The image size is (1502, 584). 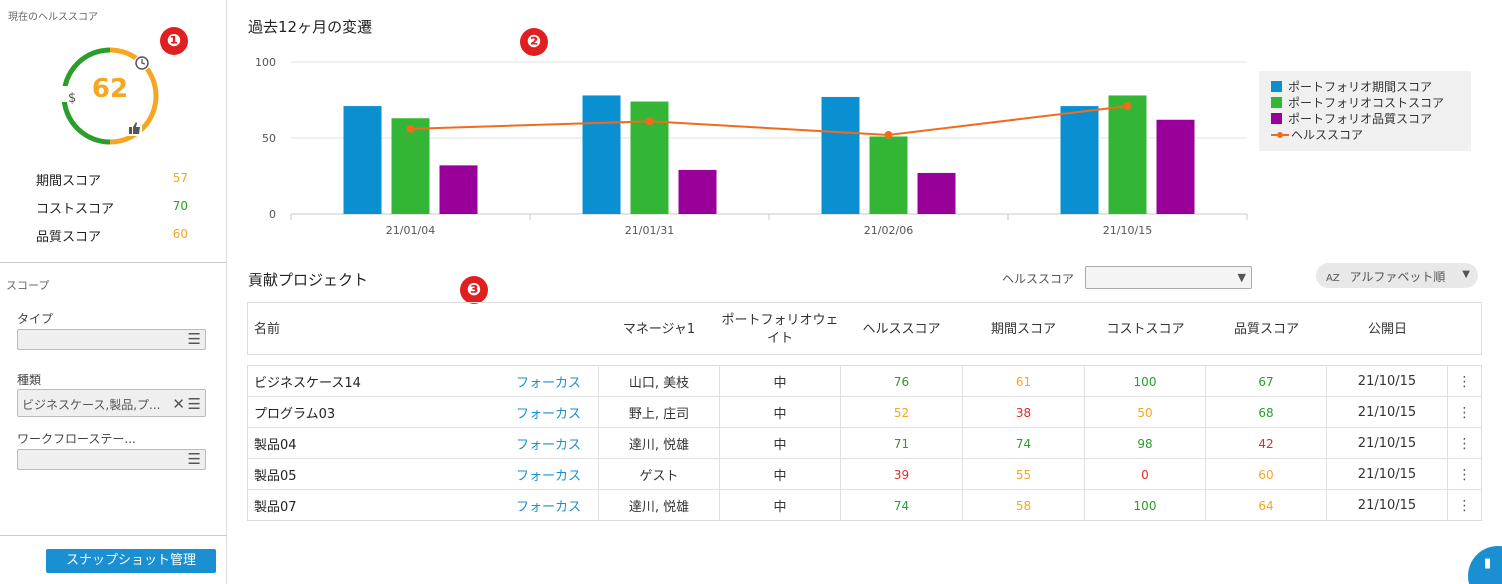 What do you see at coordinates (902, 505) in the screenshot?
I see `cell-health: 74` at bounding box center [902, 505].